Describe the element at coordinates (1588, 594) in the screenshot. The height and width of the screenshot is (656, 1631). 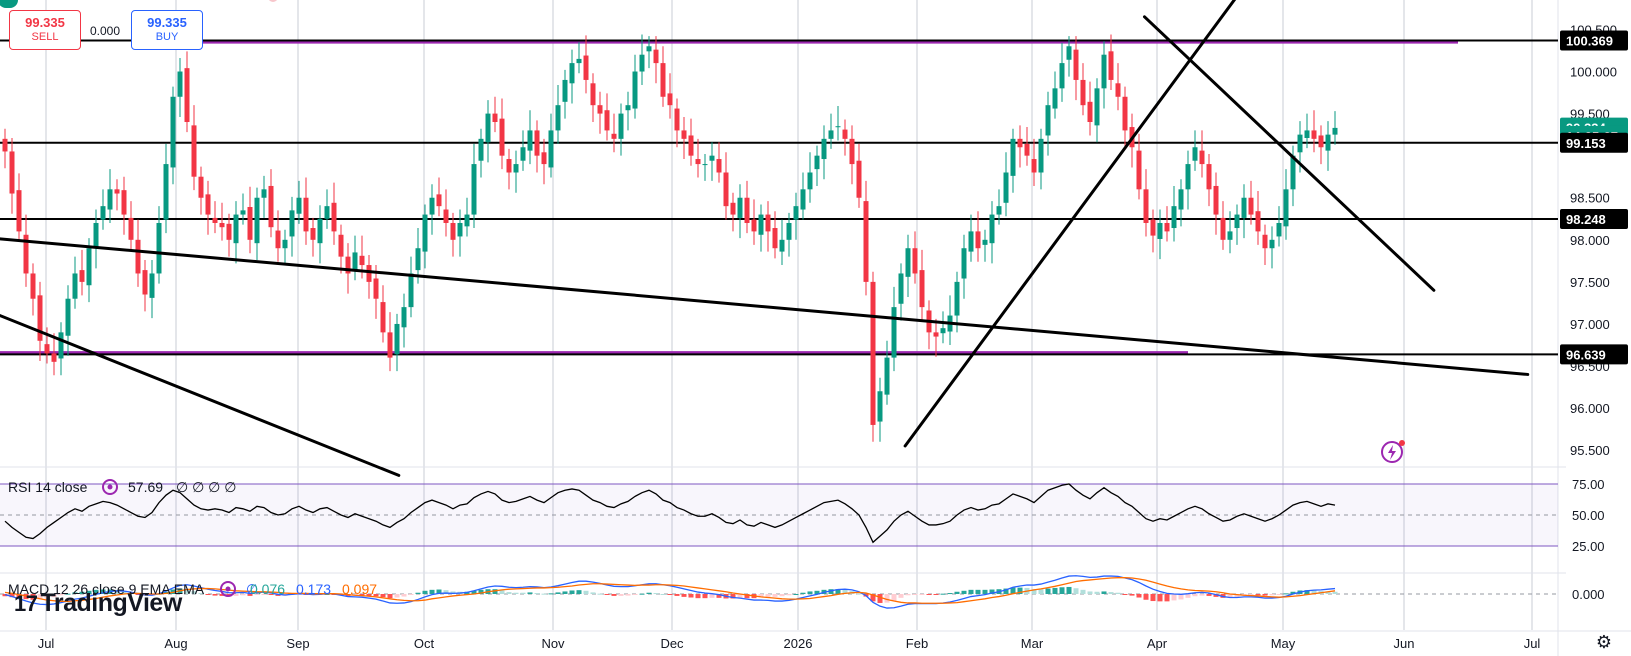
I see `macd-tick-label: 0.000` at that location.